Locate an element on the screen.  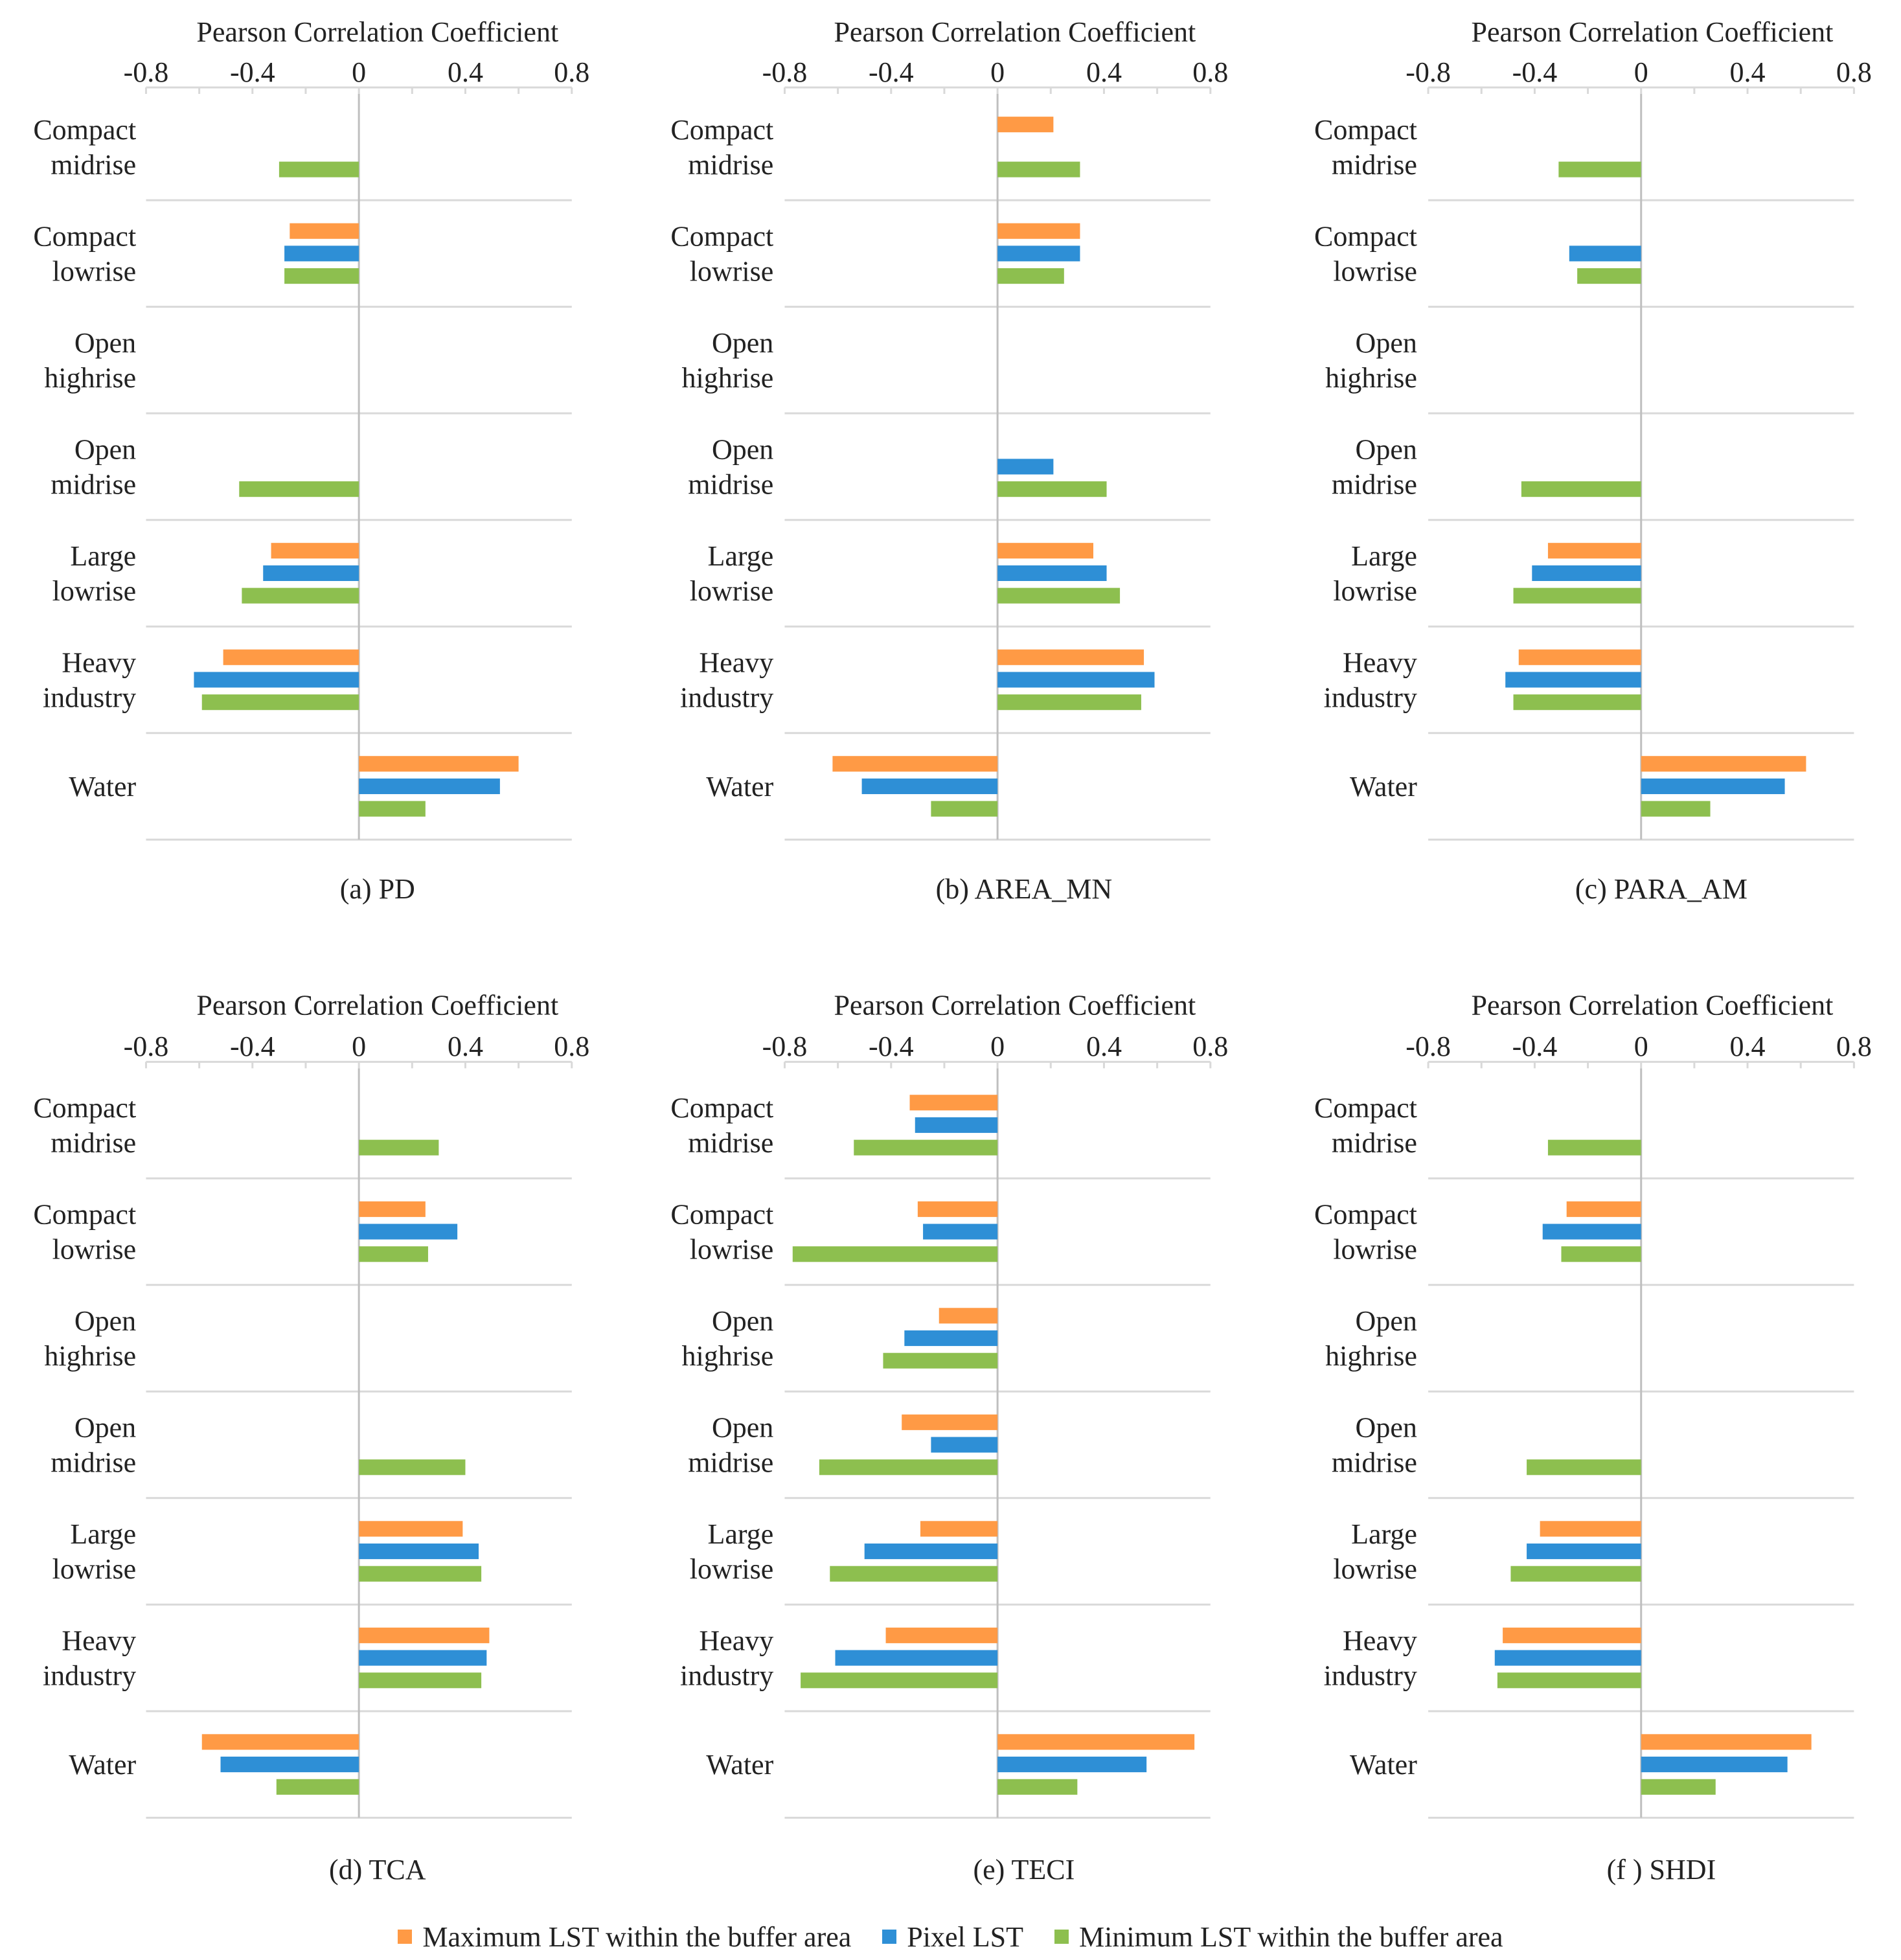
legend-label-max-lst: Maximum LST within the buffer area is located at coordinates (637, 1936).